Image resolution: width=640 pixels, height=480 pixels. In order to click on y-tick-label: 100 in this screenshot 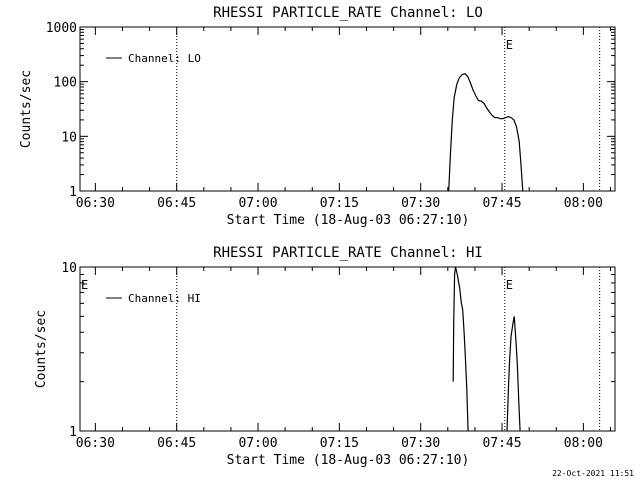, I will do `click(65, 83)`.